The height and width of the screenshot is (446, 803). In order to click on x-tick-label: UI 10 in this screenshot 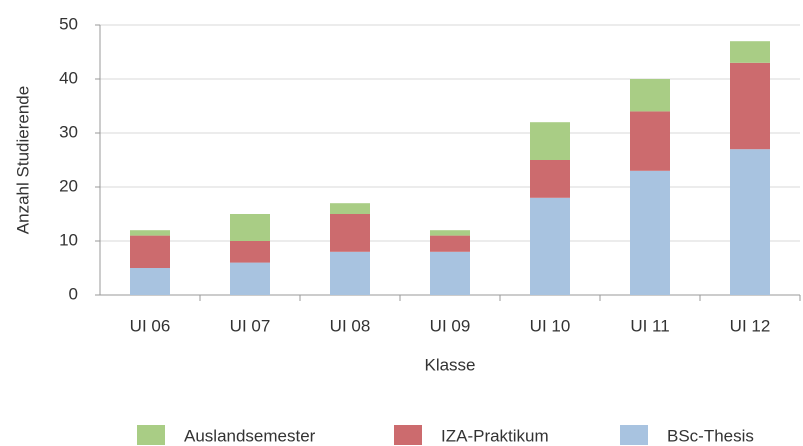, I will do `click(550, 325)`.